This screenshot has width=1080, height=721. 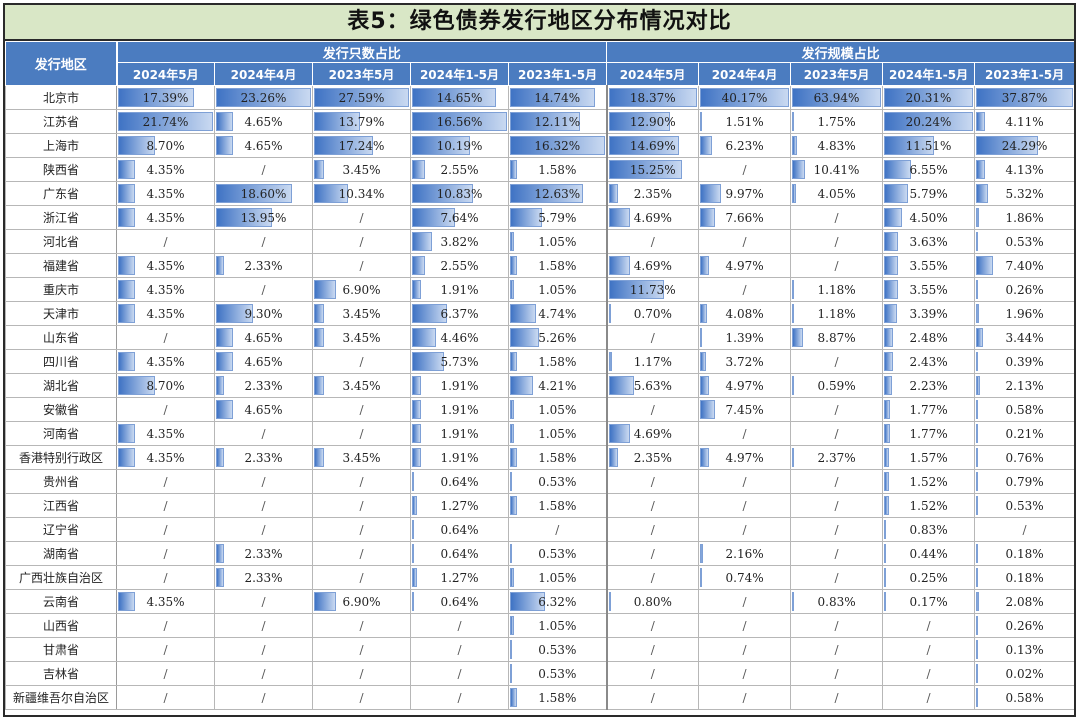 What do you see at coordinates (459, 409) in the screenshot?
I see `count-share-value: 1.91%` at bounding box center [459, 409].